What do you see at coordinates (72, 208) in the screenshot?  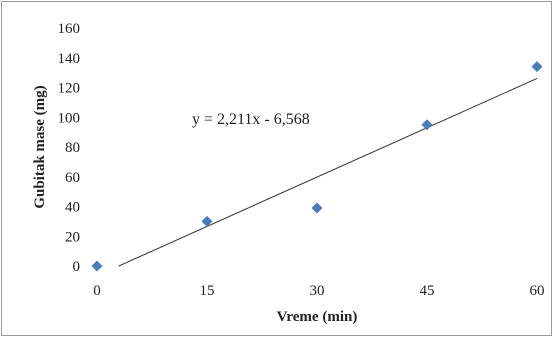 I see `y-tick-label: 40` at bounding box center [72, 208].